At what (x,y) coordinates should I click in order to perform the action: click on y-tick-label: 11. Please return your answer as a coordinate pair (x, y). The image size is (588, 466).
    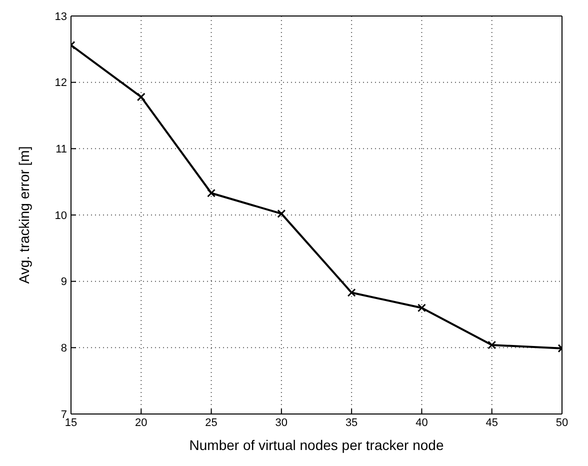
    Looking at the image, I should click on (61, 150).